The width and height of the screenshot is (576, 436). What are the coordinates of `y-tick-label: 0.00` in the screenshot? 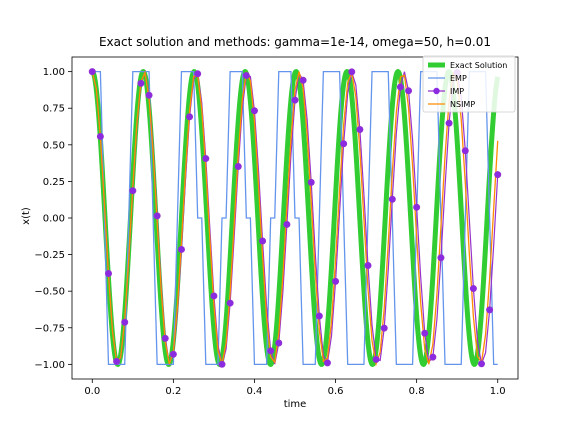 It's located at (54, 219).